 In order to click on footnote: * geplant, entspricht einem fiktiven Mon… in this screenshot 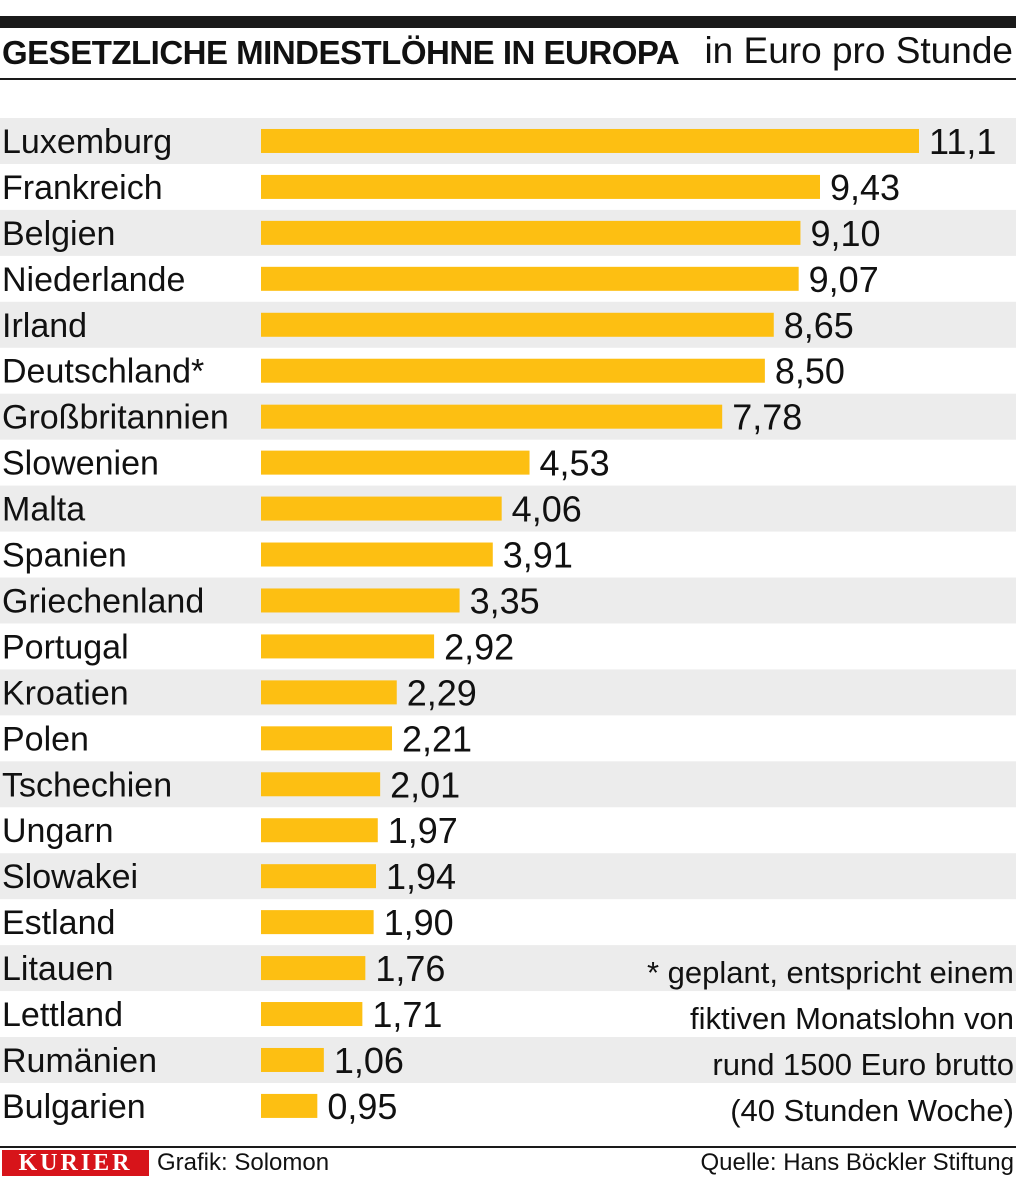, I will do `click(830, 1042)`.